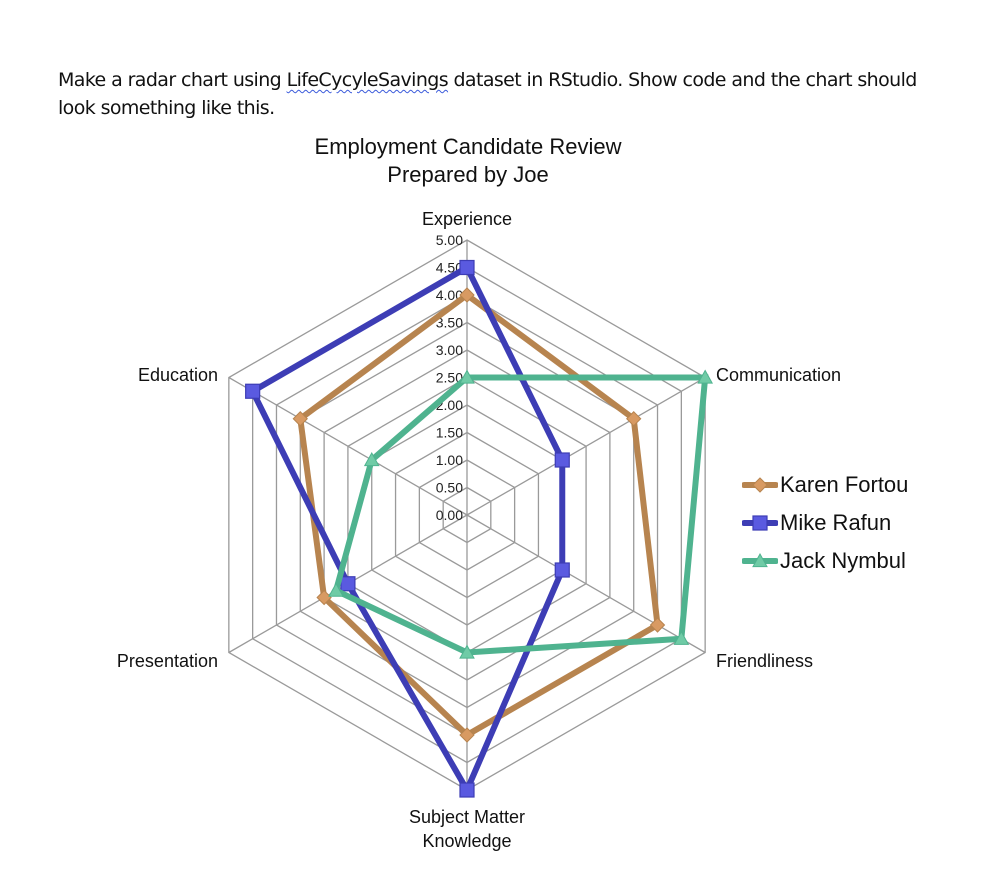 Image resolution: width=1000 pixels, height=890 pixels. I want to click on tick-label: 1.00, so click(449, 460).